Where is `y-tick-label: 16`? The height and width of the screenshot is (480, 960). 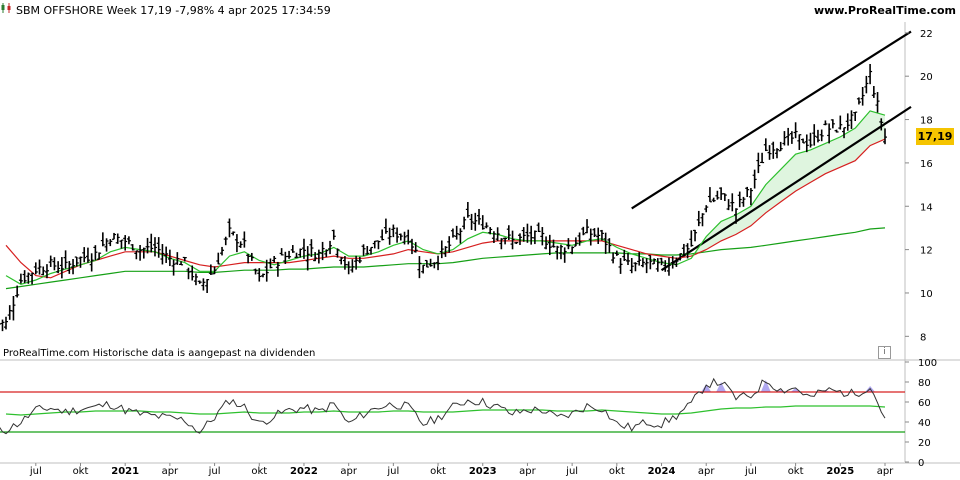
y-tick-label: 16 is located at coordinates (926, 164).